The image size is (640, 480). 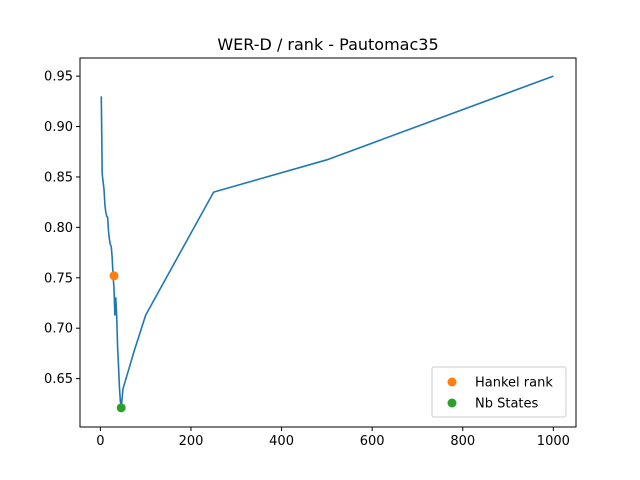 I want to click on x-tick-label: 200, so click(x=191, y=441).